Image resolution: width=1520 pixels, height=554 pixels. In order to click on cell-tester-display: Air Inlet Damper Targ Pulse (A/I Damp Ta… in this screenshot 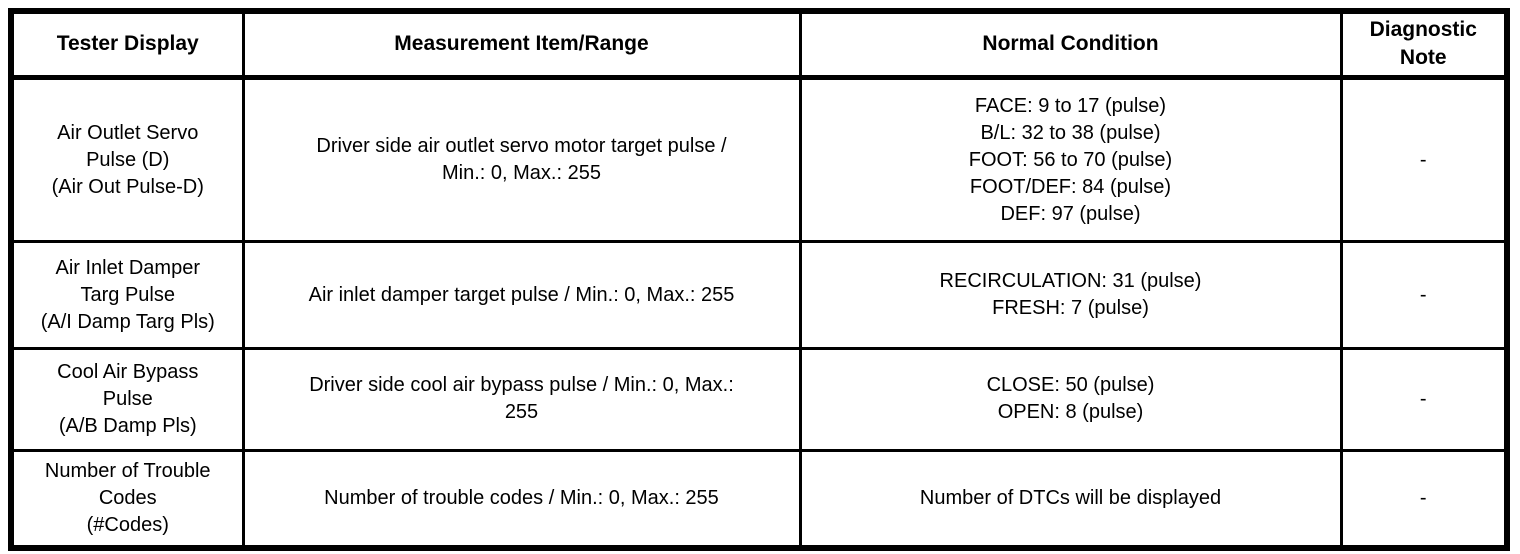, I will do `click(127, 295)`.